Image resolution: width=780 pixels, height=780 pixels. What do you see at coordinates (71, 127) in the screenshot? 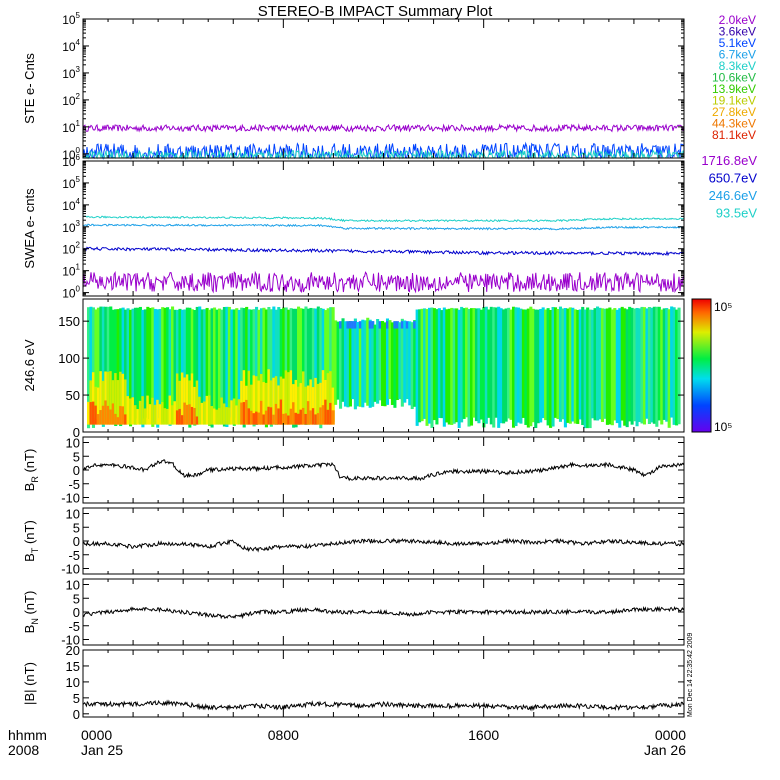
I see `ste-ytick-label: 10¹` at bounding box center [71, 127].